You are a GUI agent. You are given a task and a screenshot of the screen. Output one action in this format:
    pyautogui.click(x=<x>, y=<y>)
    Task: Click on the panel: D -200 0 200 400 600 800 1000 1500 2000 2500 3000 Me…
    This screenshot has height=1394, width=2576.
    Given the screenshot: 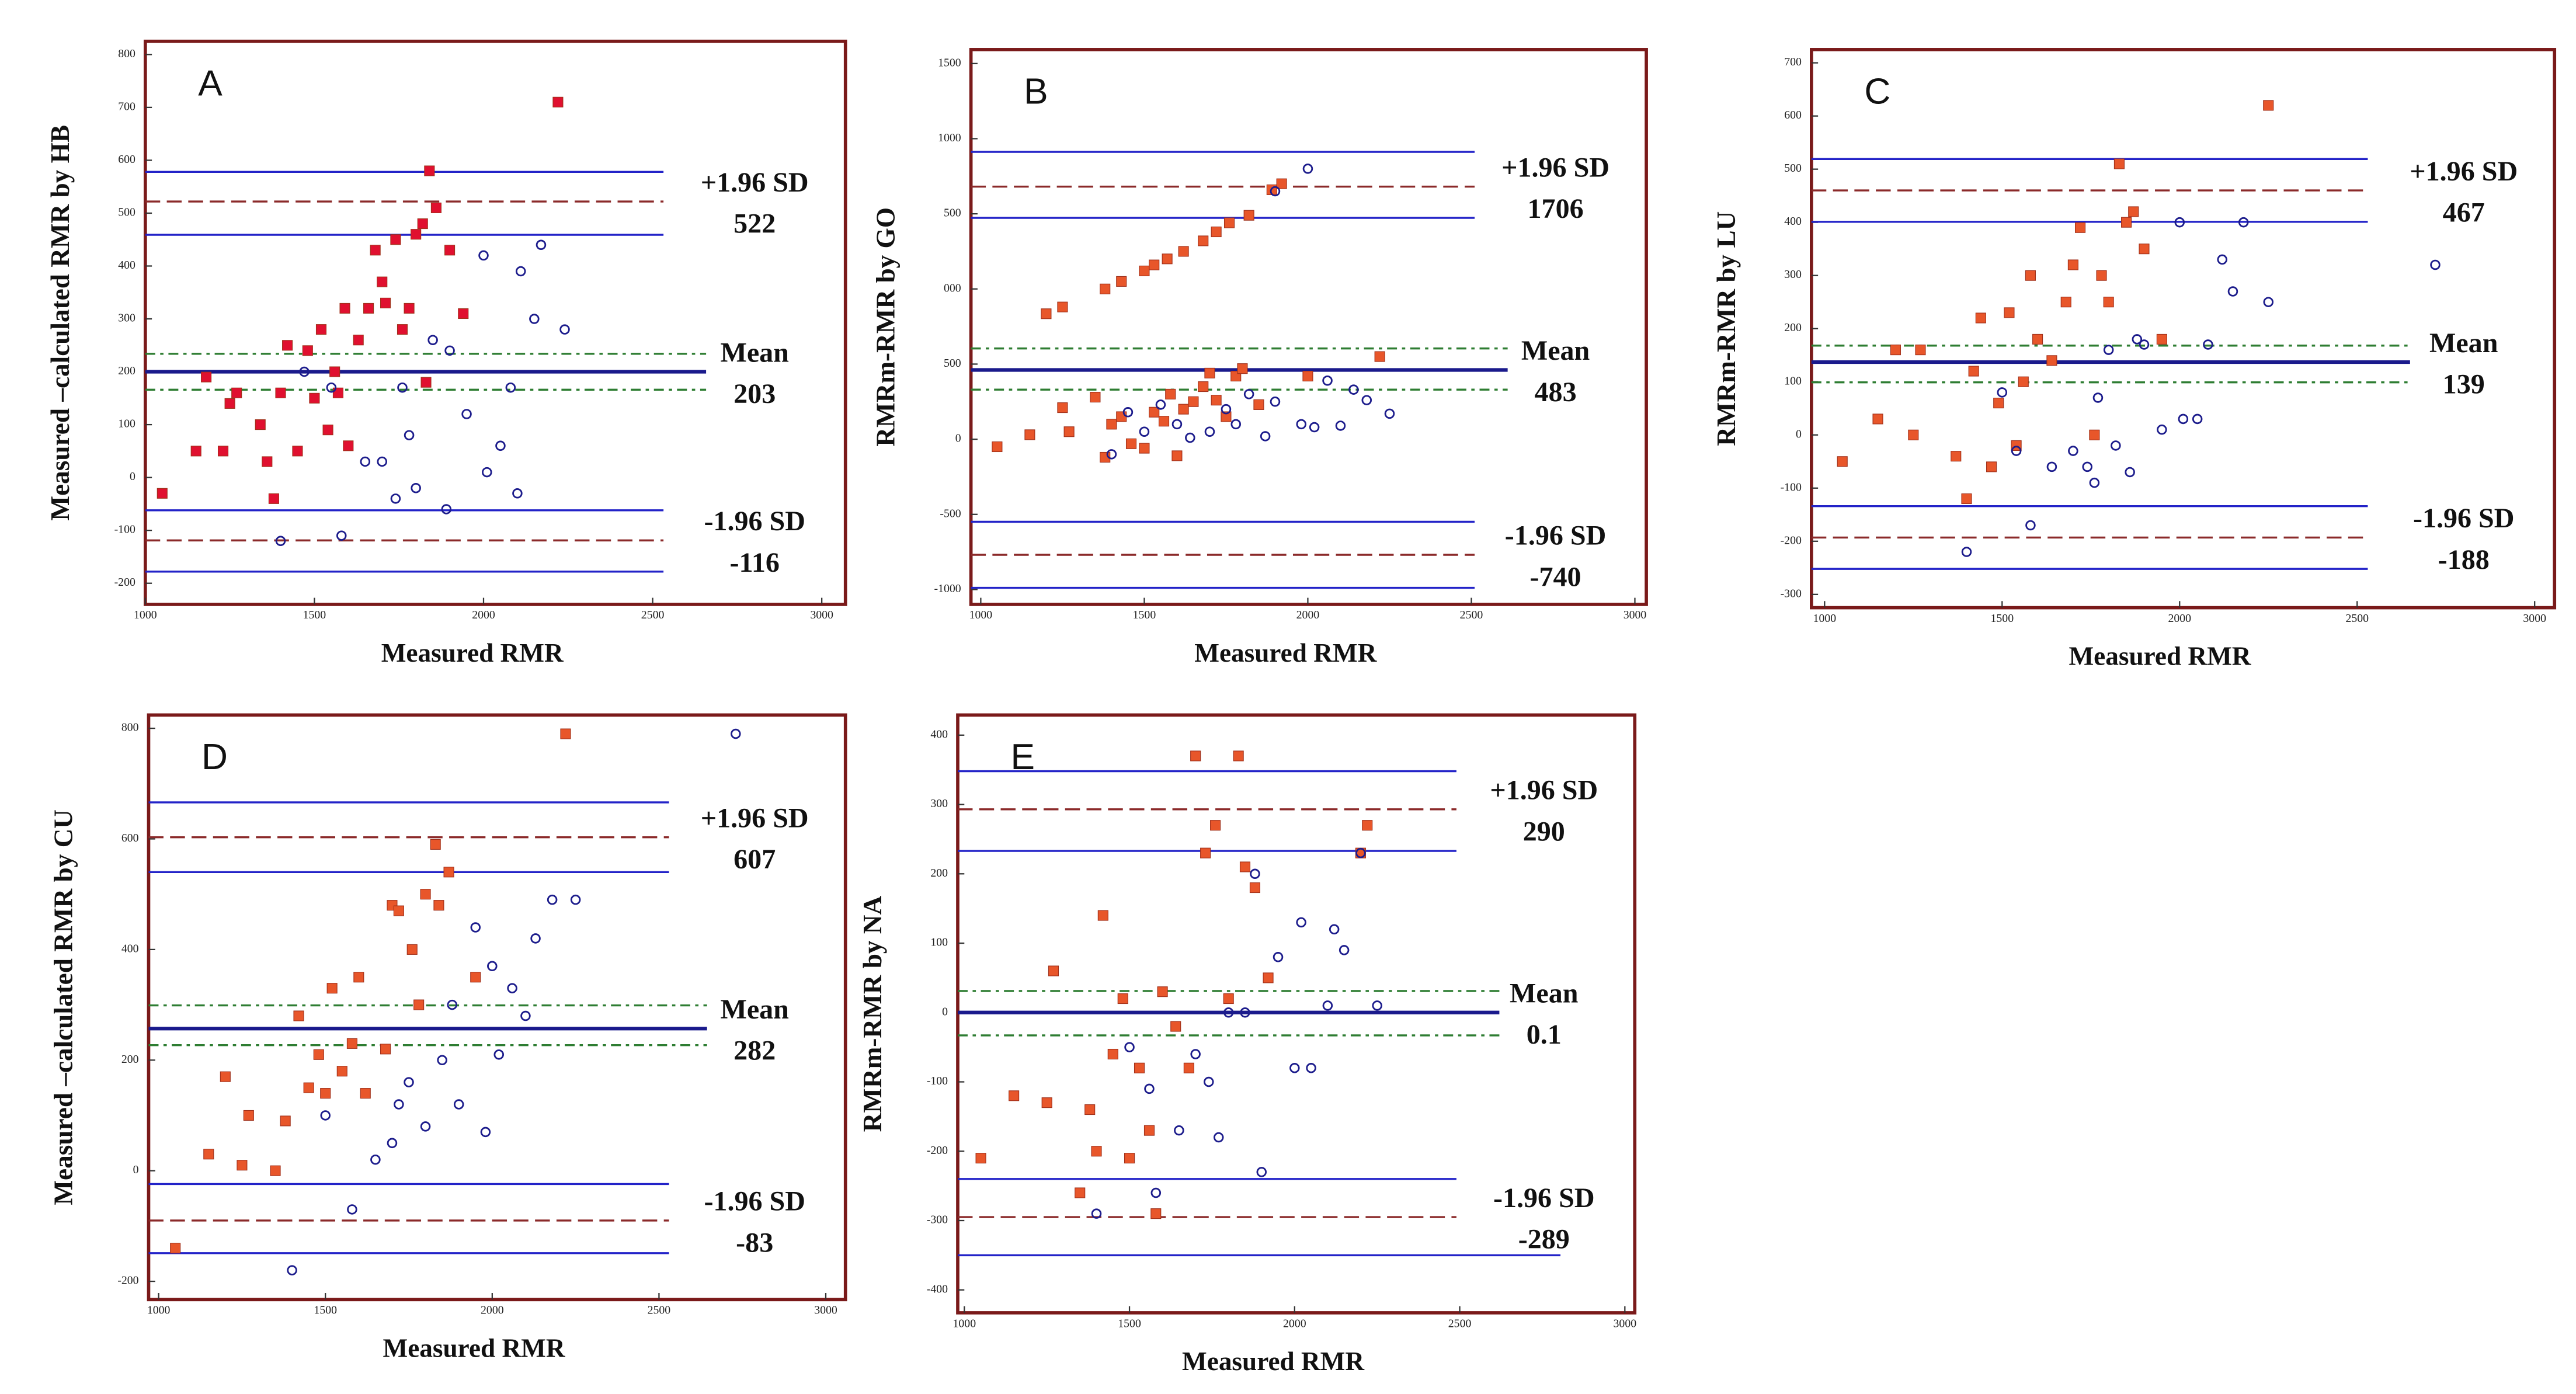 What is the action you would take?
    pyautogui.click(x=448, y=1037)
    